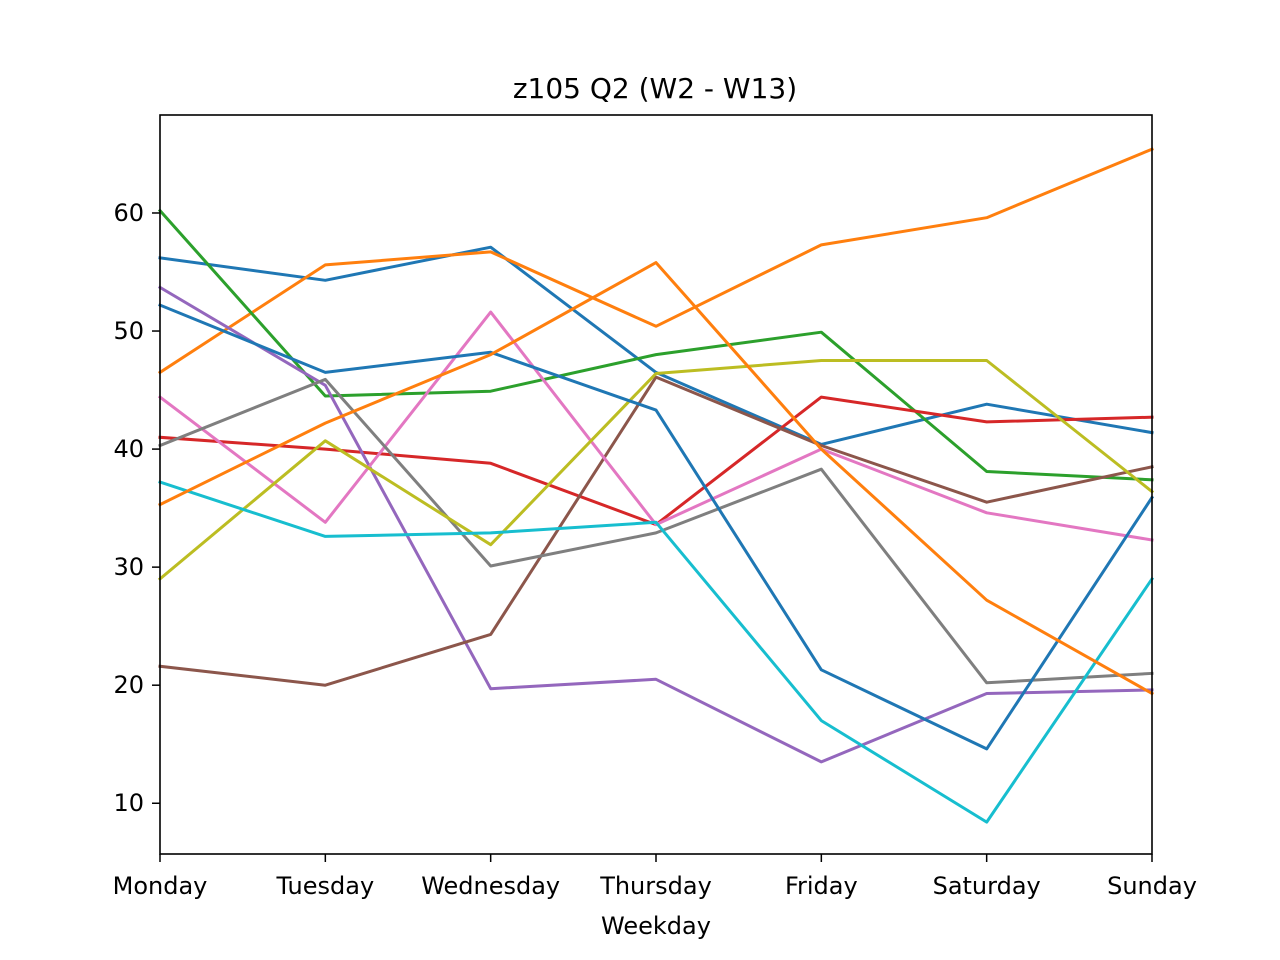 The image size is (1280, 960). What do you see at coordinates (128, 449) in the screenshot?
I see `y-tick-label: 40` at bounding box center [128, 449].